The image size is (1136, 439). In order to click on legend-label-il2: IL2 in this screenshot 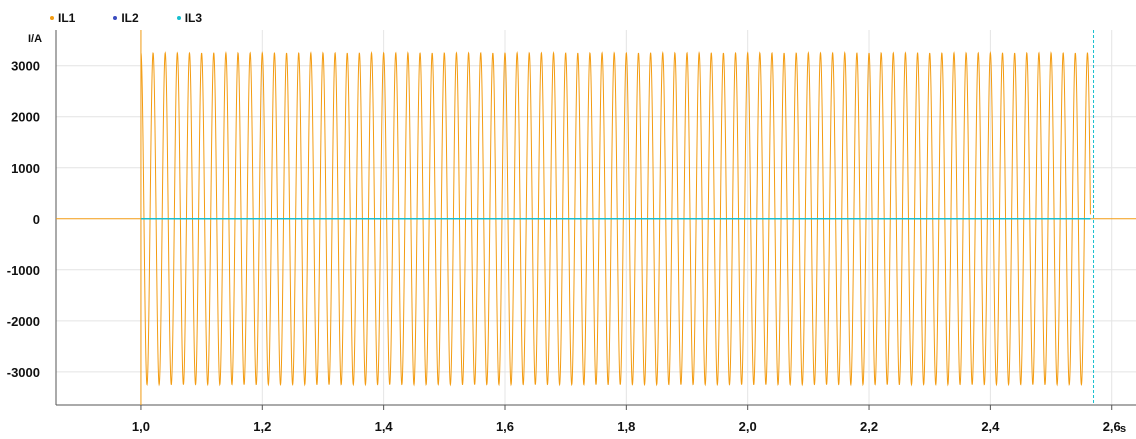, I will do `click(130, 18)`.